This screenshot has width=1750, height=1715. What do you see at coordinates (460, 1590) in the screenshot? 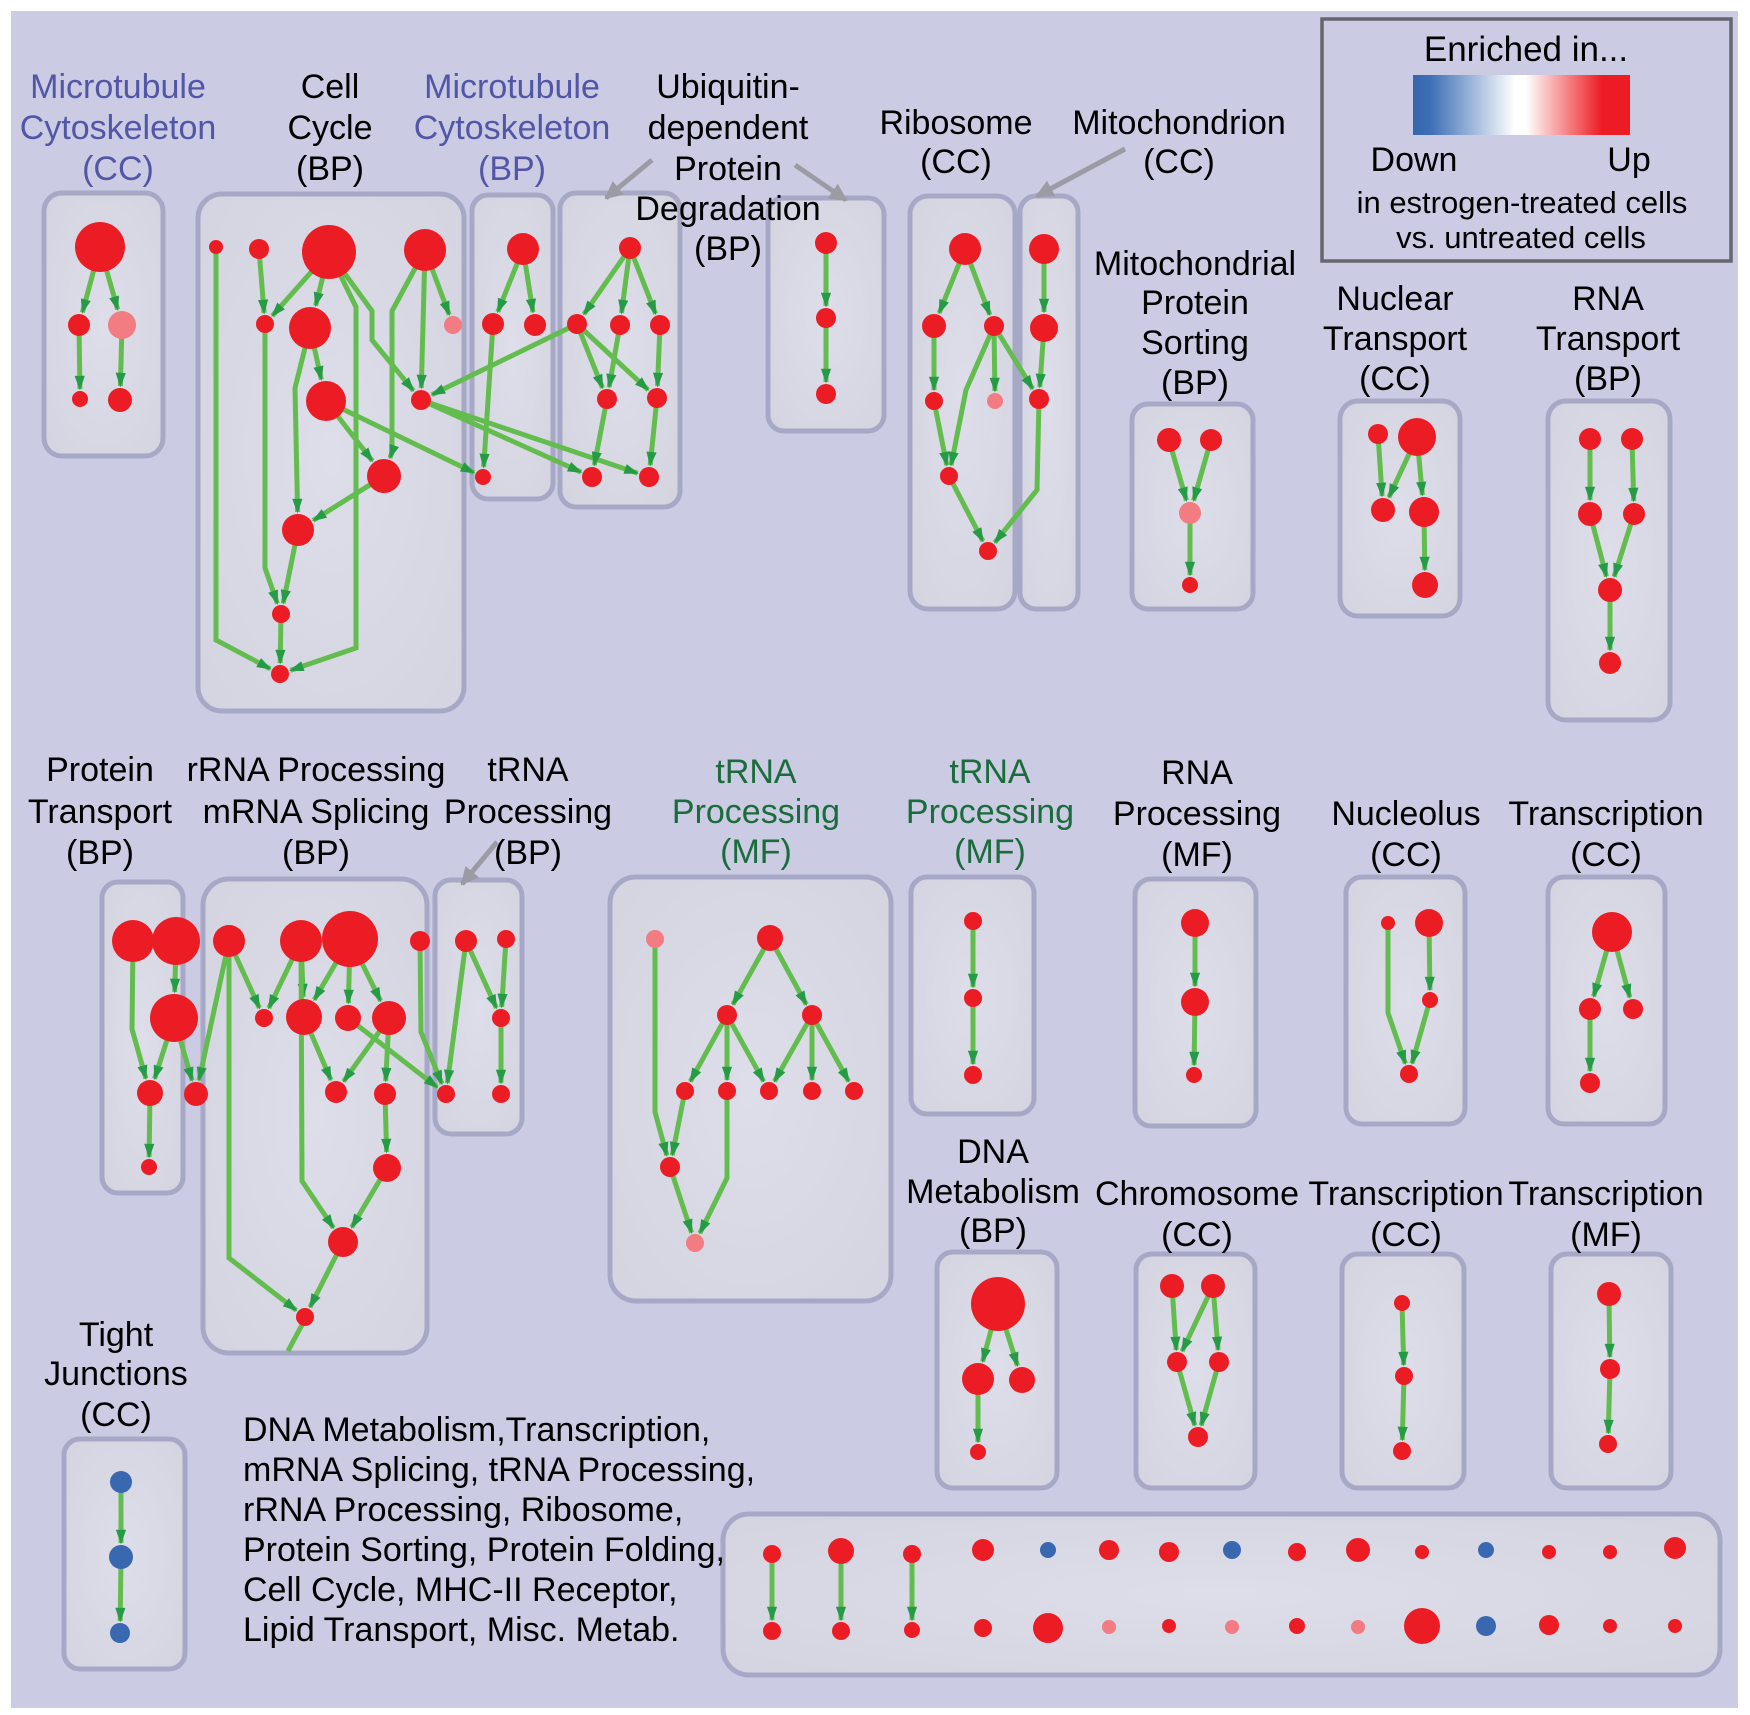
I see `svg-text: Cell Cycle, MHC-II Receptor,` at bounding box center [460, 1590].